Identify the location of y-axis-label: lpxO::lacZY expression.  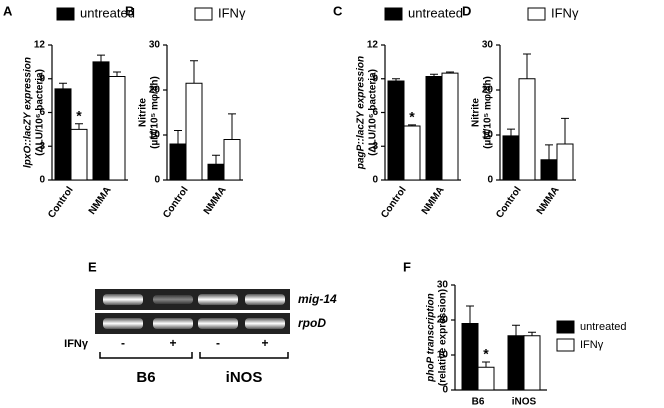
(28, 112).